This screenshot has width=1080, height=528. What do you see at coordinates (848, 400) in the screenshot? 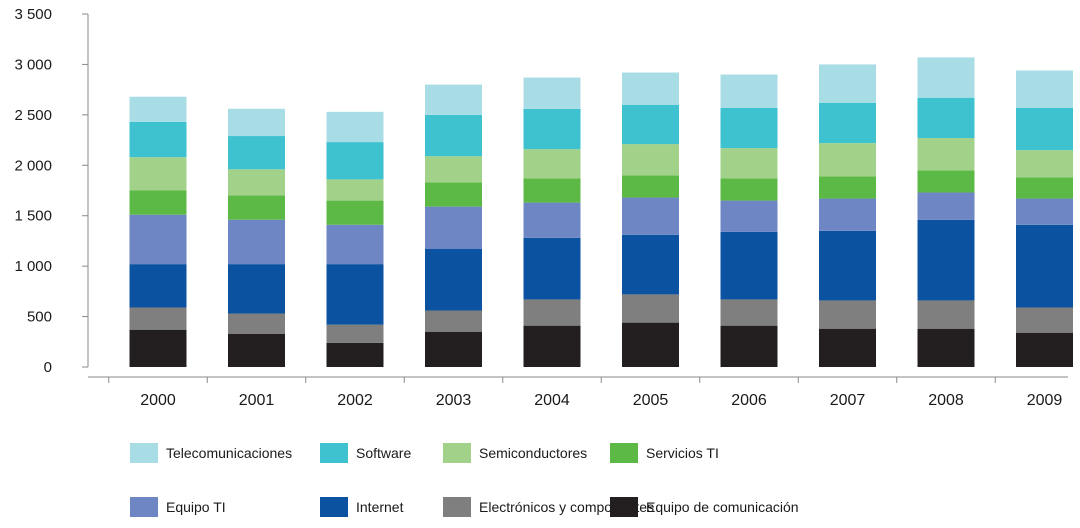
I see `x-tick-label: 2007` at bounding box center [848, 400].